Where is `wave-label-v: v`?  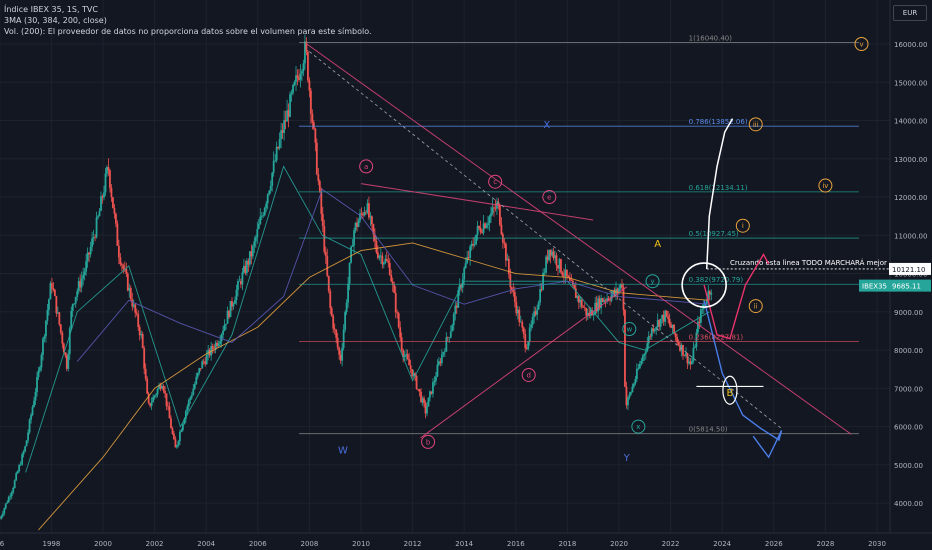 wave-label-v: v is located at coordinates (861, 45).